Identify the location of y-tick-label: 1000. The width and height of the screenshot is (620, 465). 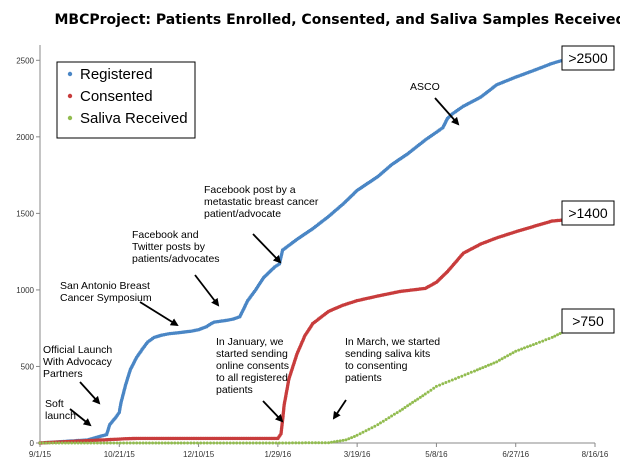
(25, 290).